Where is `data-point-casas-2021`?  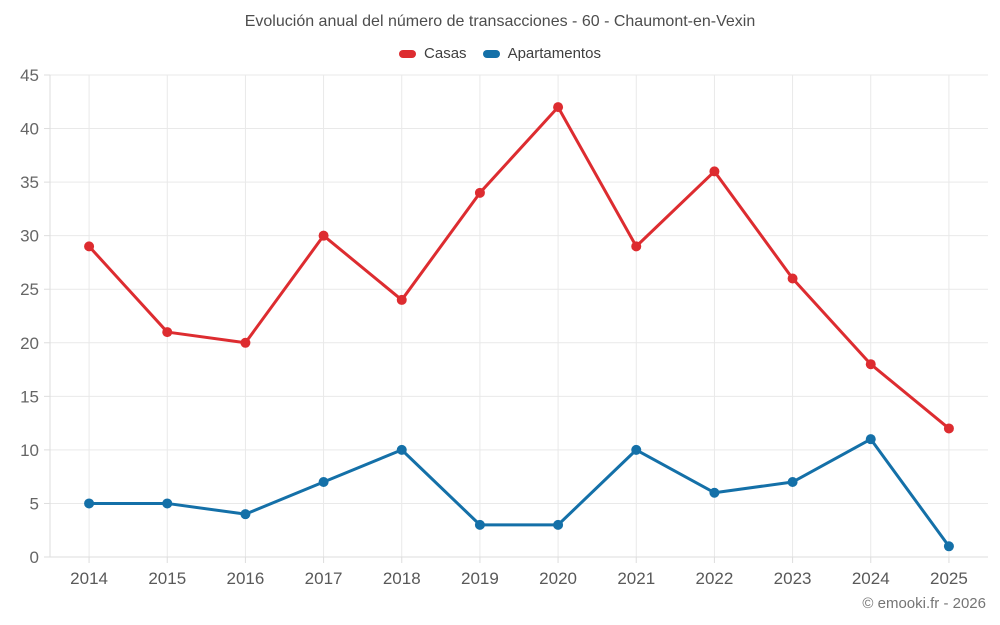
data-point-casas-2021 is located at coordinates (636, 246).